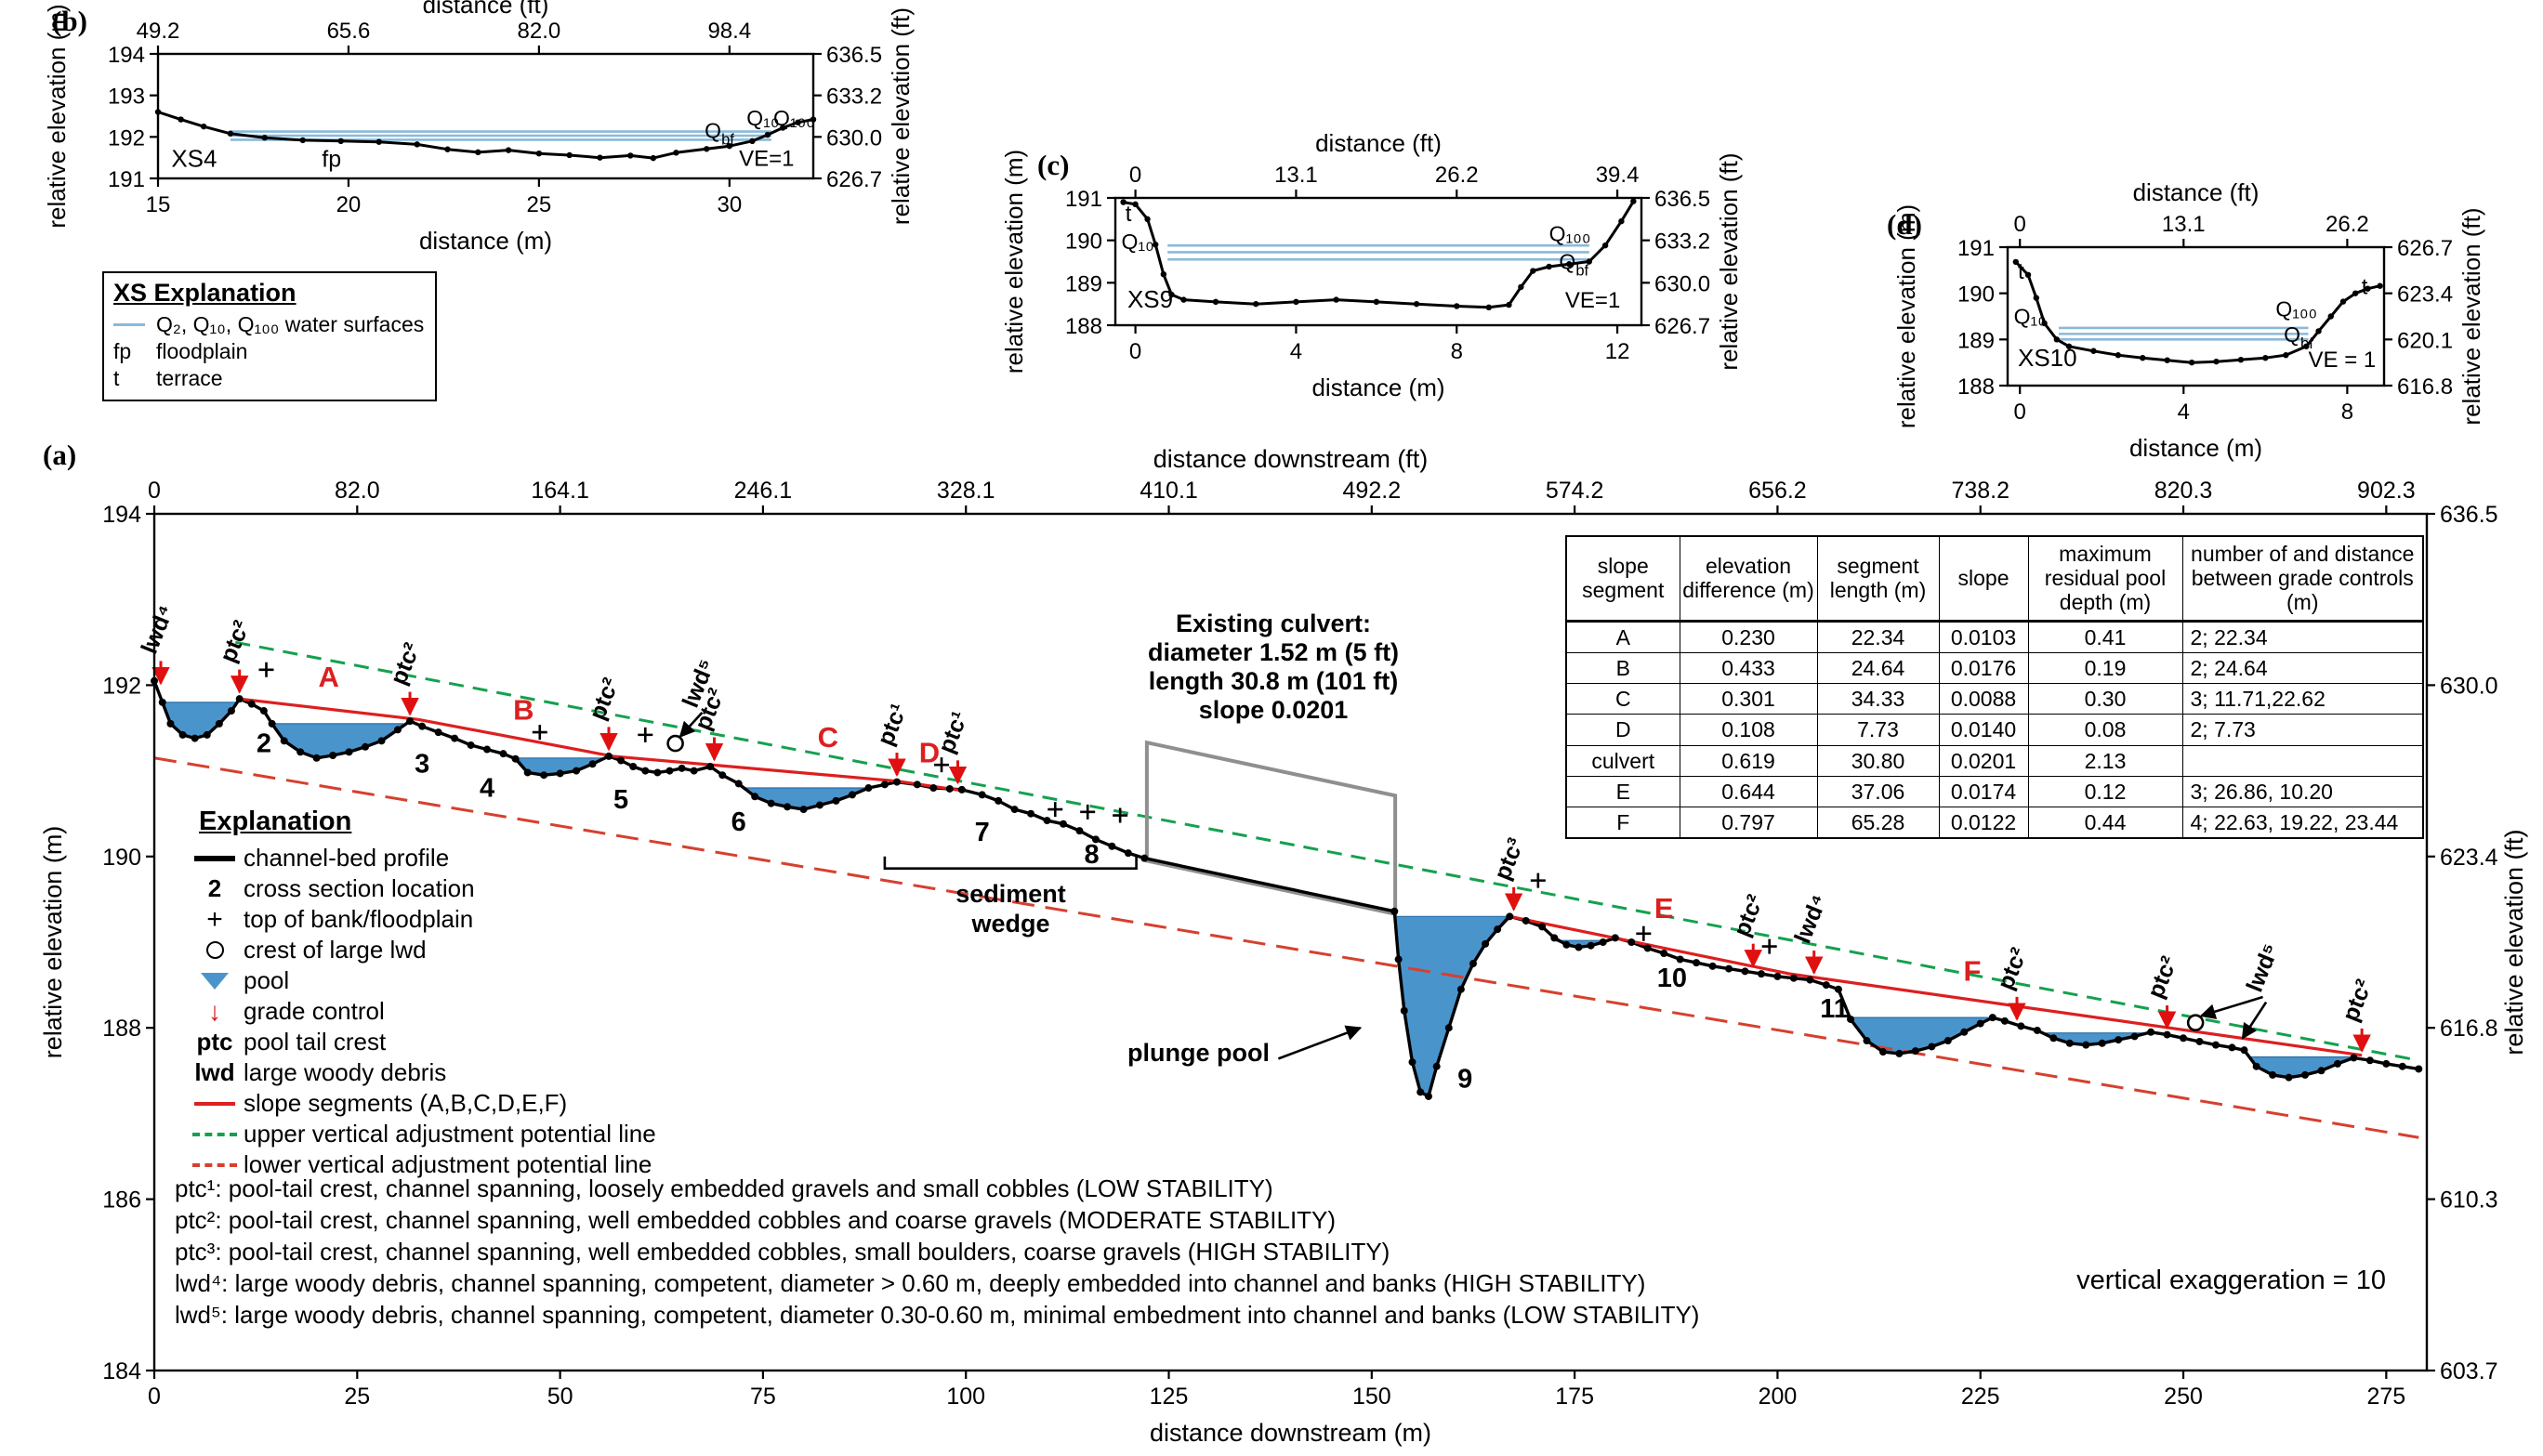 The width and height of the screenshot is (2543, 1456). What do you see at coordinates (966, 491) in the screenshot?
I see `tick-label: 328.1` at bounding box center [966, 491].